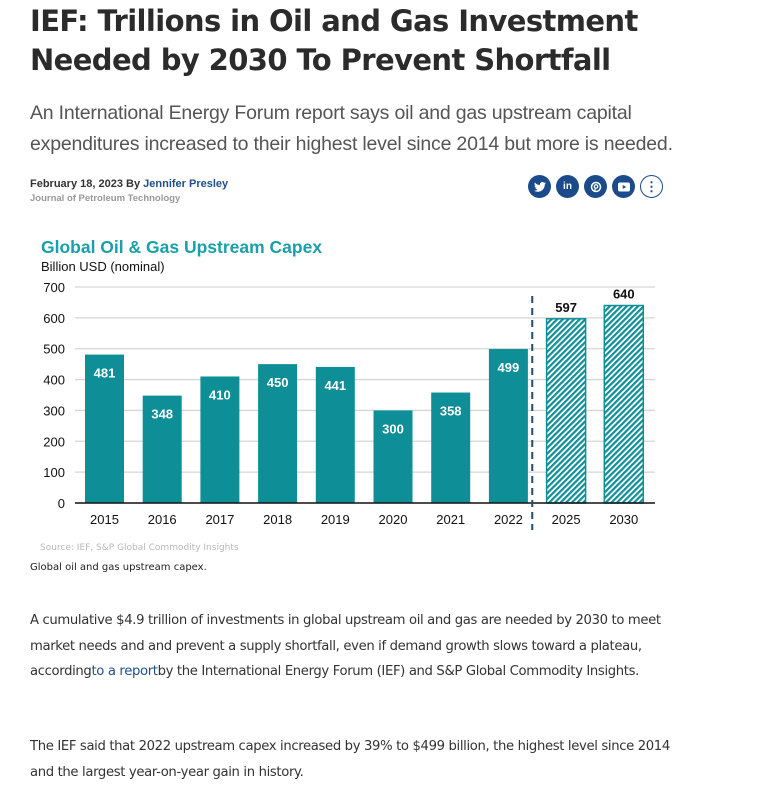 The image size is (770, 788). What do you see at coordinates (104, 428) in the screenshot?
I see `bar-2015` at bounding box center [104, 428].